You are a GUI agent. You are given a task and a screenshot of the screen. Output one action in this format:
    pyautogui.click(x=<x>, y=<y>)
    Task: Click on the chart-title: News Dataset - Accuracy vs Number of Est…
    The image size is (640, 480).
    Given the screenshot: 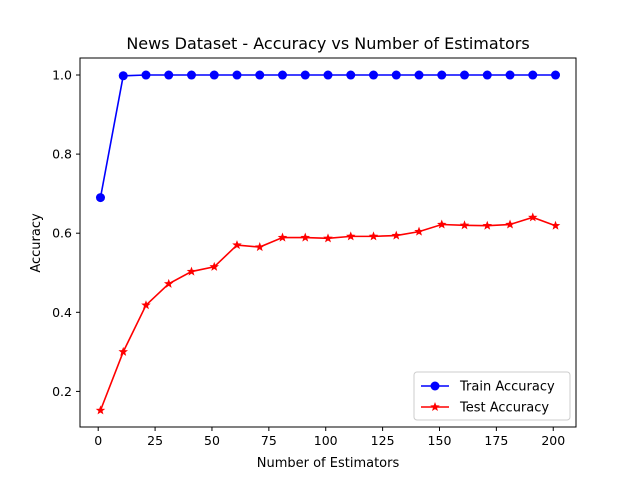 What is the action you would take?
    pyautogui.click(x=327, y=43)
    